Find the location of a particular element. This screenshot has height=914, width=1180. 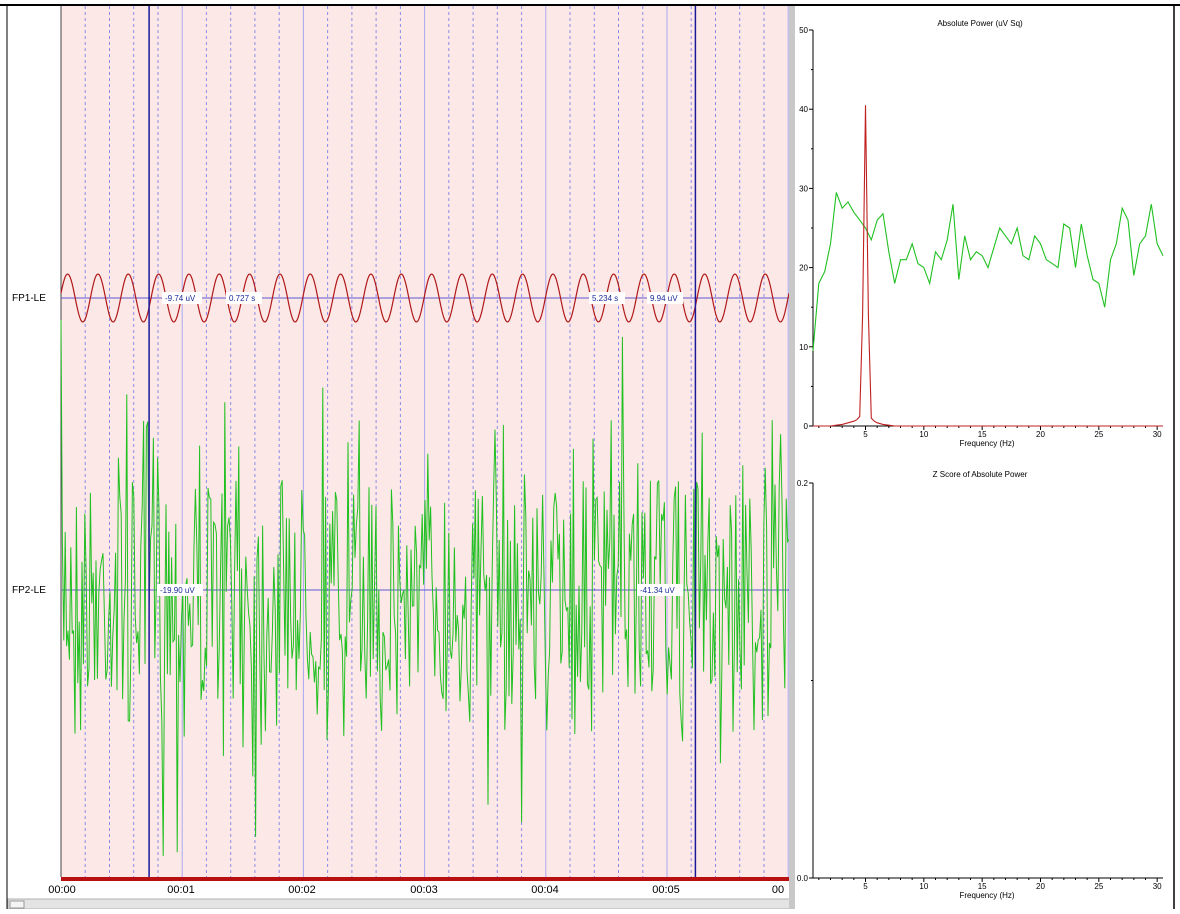

time-label: 00 is located at coordinates (778, 890).